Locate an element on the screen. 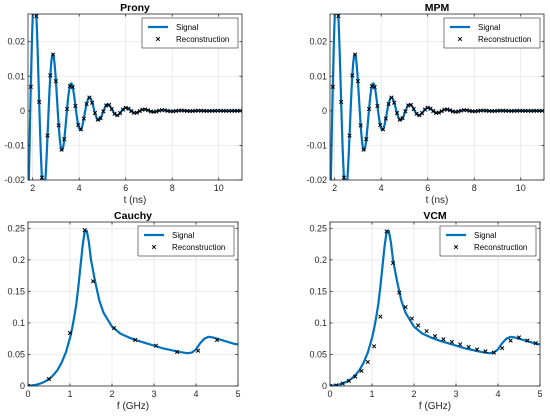 This screenshot has height=420, width=550. y-tick-label: 0.1 is located at coordinates (320, 323).